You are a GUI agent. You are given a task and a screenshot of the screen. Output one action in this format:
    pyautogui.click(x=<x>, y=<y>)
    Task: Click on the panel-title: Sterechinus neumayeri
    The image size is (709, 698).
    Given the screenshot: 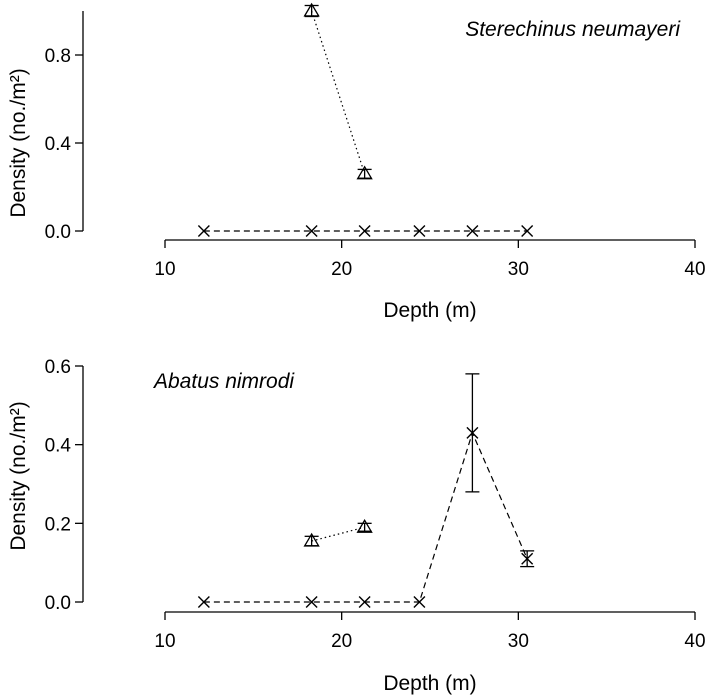 What is the action you would take?
    pyautogui.click(x=573, y=29)
    